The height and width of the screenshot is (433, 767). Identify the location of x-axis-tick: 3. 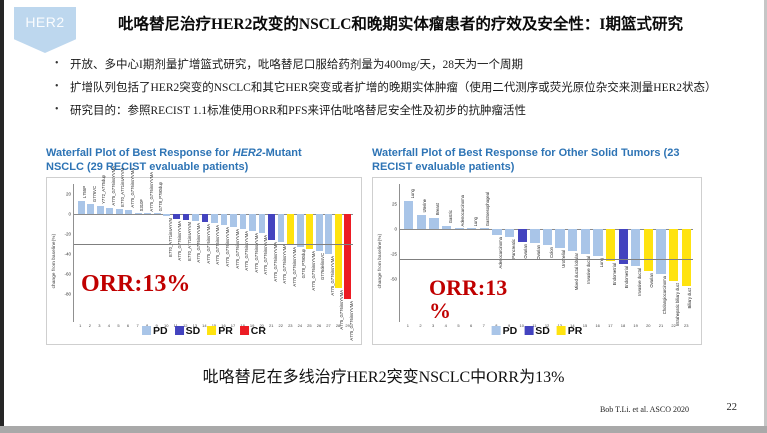
(99, 325).